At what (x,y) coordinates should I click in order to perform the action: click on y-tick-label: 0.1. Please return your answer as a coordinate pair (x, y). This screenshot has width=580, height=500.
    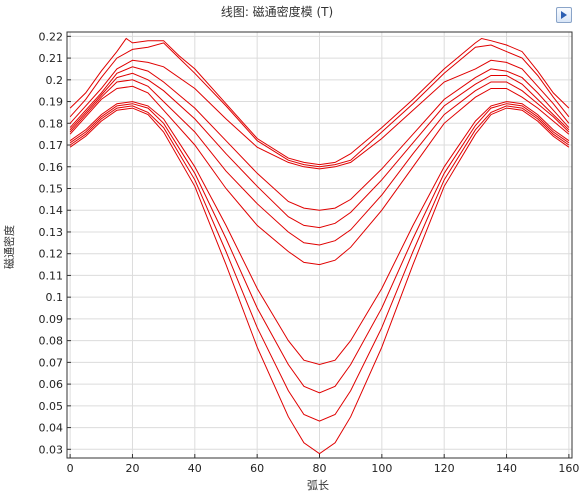
    Looking at the image, I should click on (55, 297).